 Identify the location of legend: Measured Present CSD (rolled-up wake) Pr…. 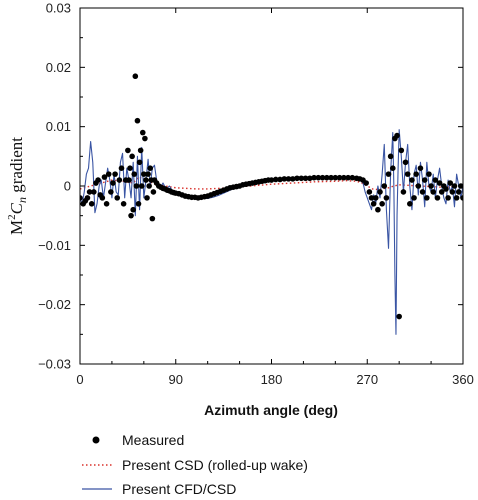
(195, 464).